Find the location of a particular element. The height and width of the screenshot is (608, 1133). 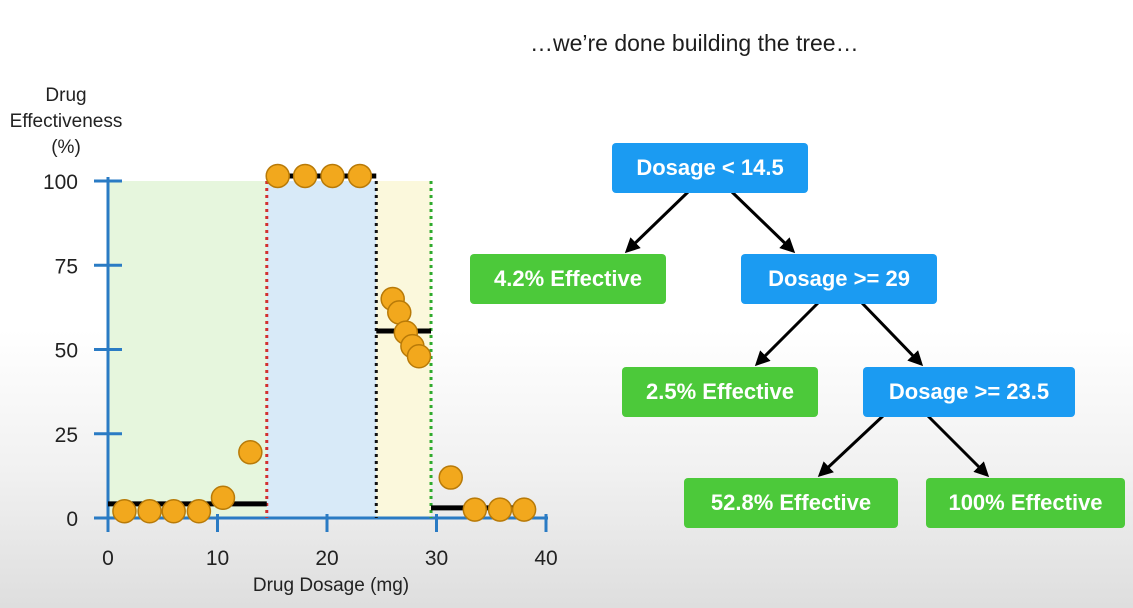

y-axis-label-line: Effectiveness is located at coordinates (66, 121).